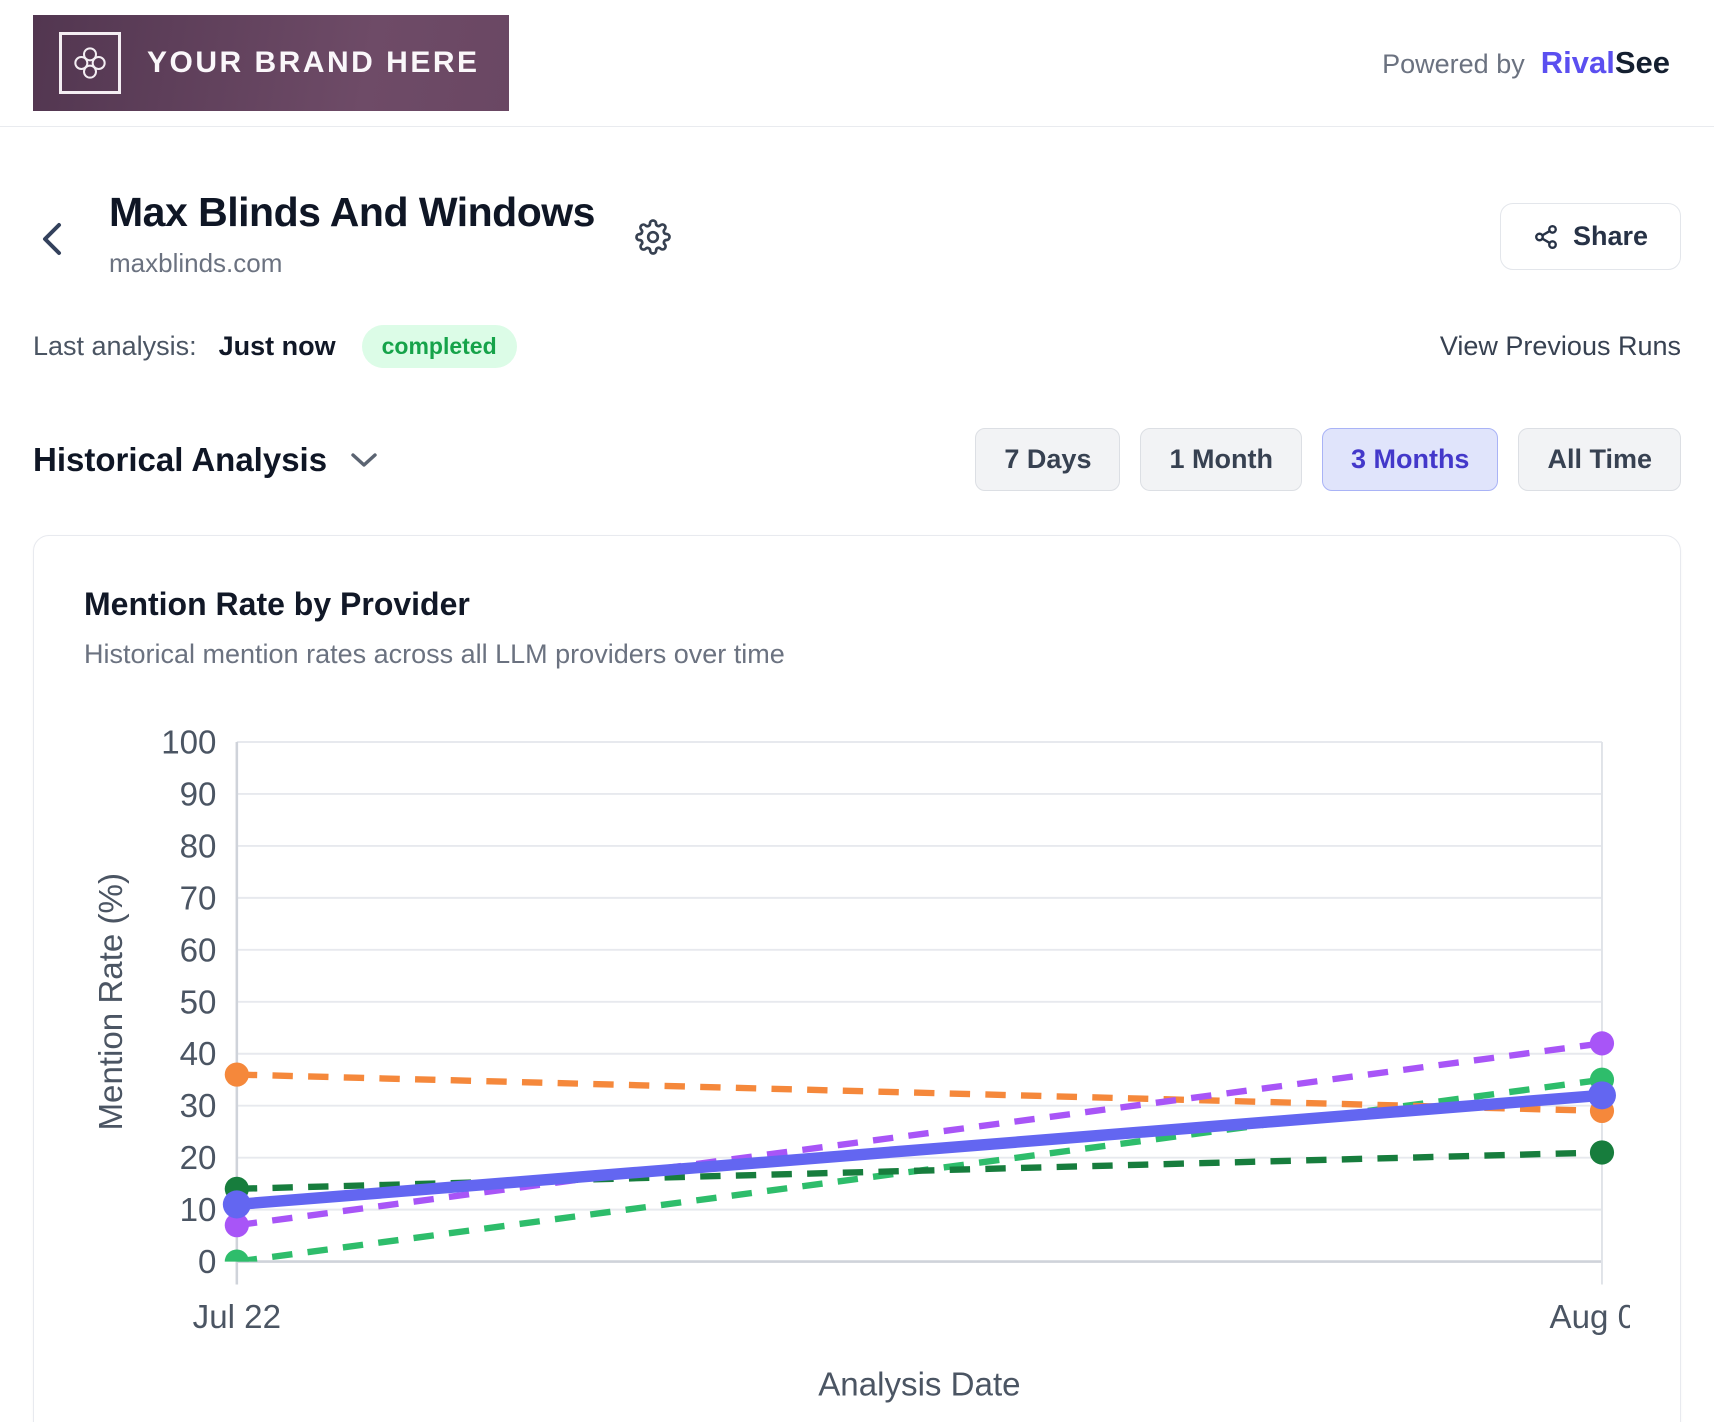  What do you see at coordinates (1410, 459) in the screenshot?
I see `time-range-3-months: 3 Months` at bounding box center [1410, 459].